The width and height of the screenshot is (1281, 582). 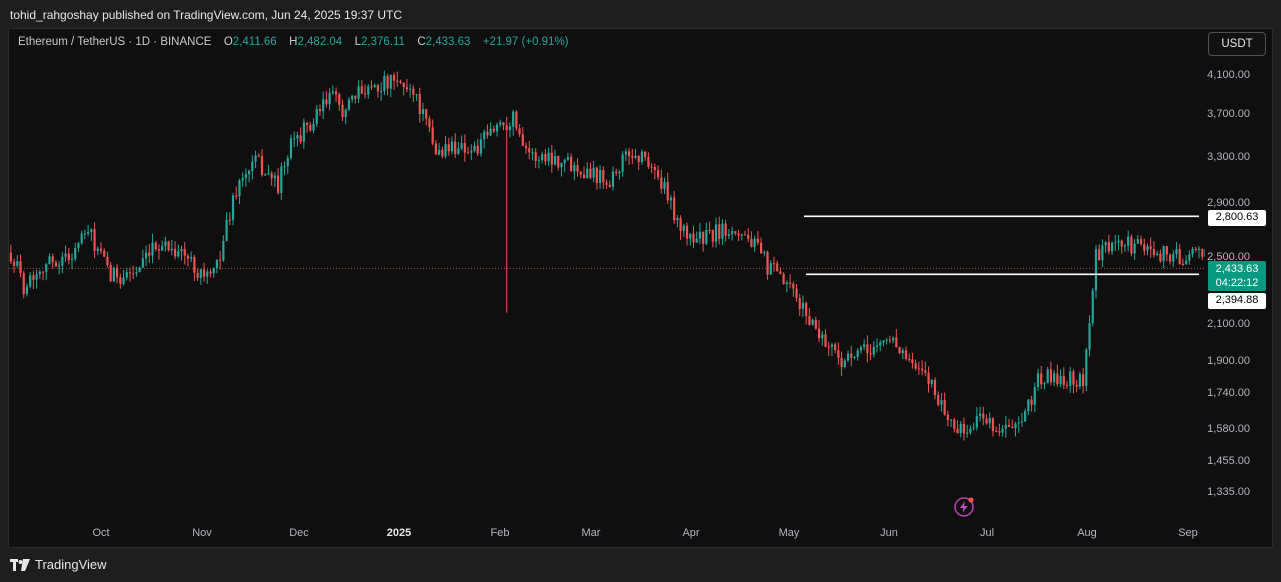 I want to click on time-axis-label: Mar, so click(x=591, y=533).